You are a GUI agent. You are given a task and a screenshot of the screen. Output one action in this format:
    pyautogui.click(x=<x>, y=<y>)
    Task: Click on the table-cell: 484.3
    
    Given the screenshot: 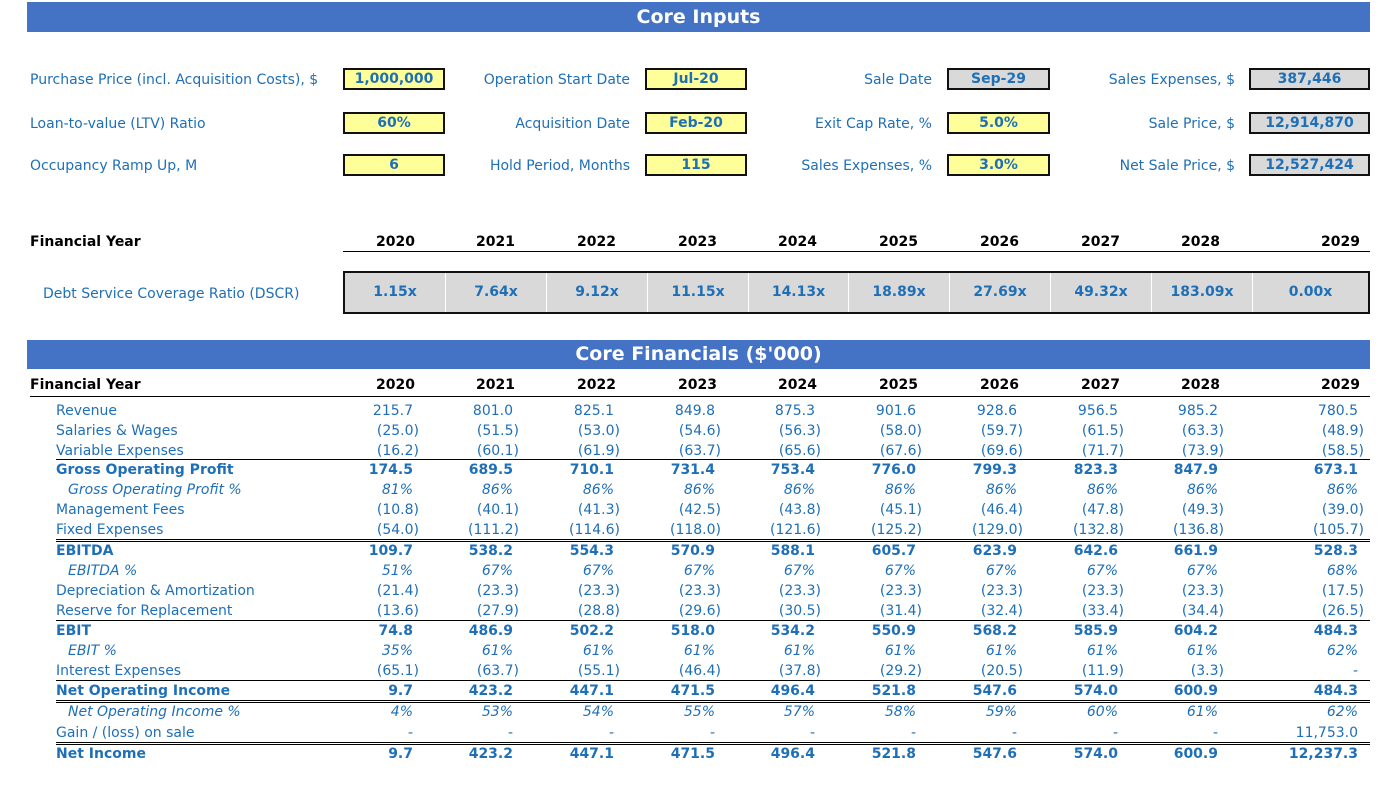 What is the action you would take?
    pyautogui.click(x=1335, y=691)
    